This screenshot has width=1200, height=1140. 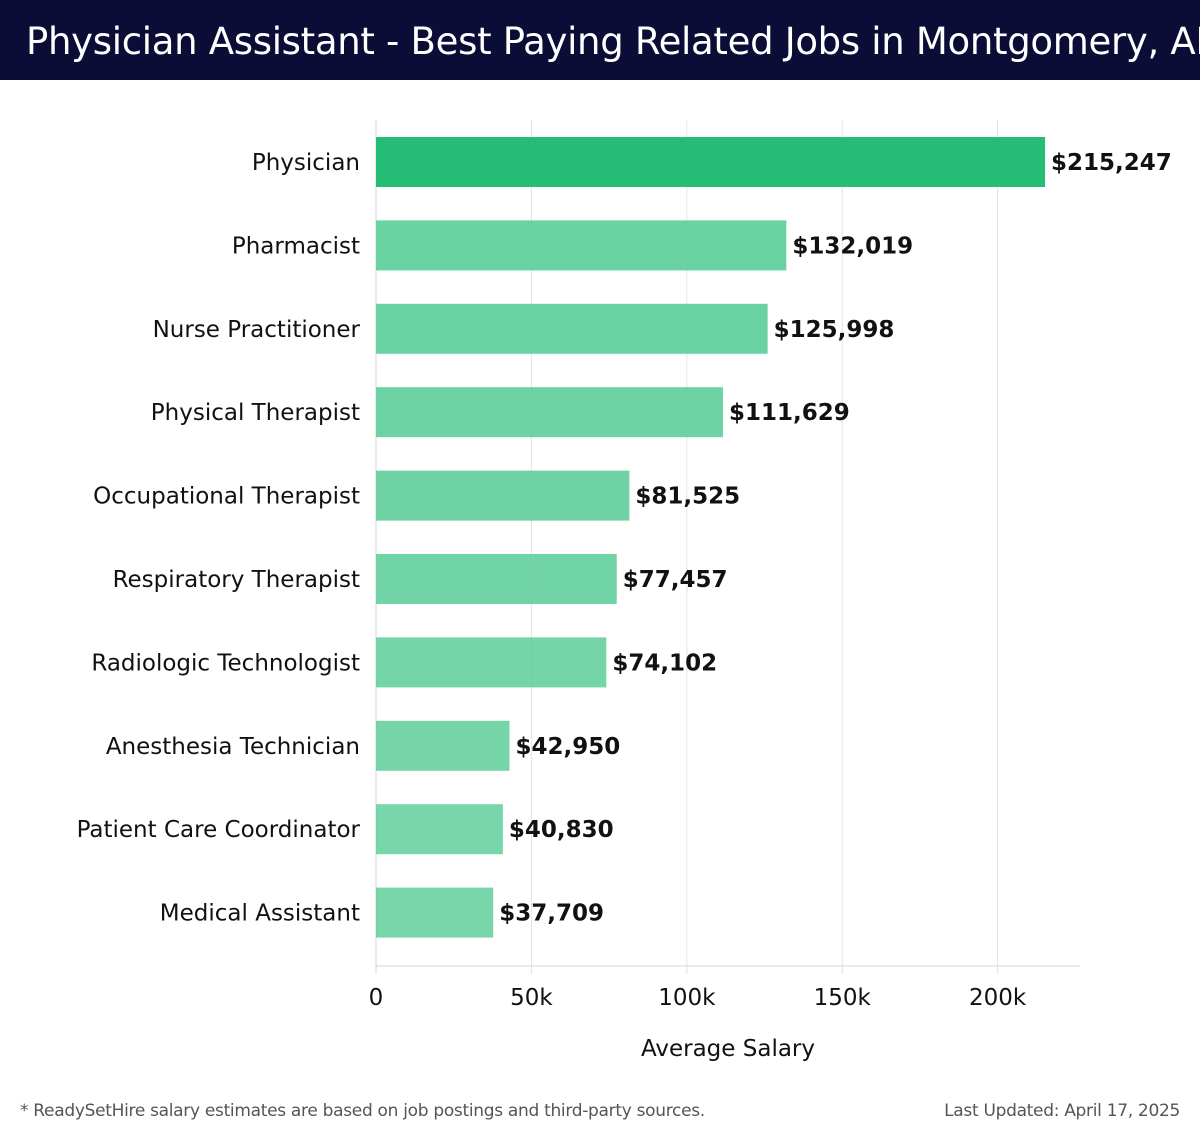 I want to click on value-label: $125,998, so click(x=834, y=330).